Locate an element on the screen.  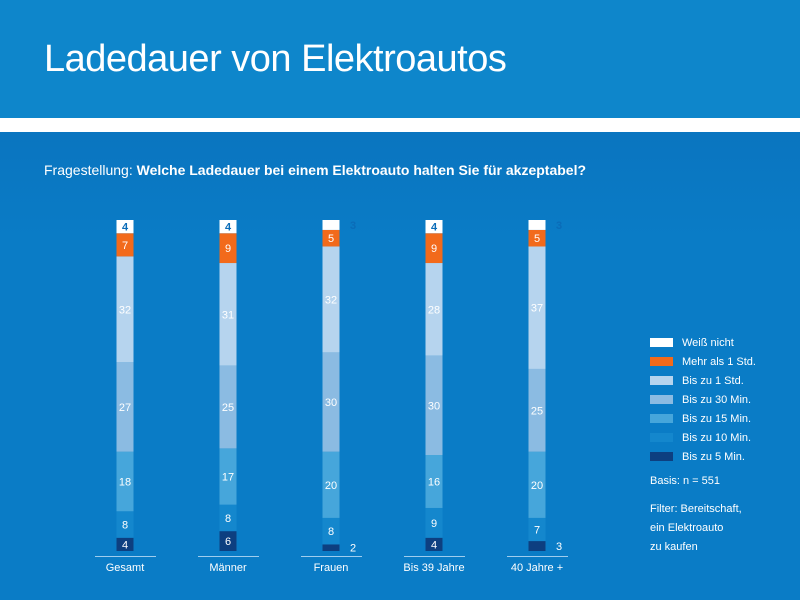
legend-label: Weiß nicht is located at coordinates (708, 342).